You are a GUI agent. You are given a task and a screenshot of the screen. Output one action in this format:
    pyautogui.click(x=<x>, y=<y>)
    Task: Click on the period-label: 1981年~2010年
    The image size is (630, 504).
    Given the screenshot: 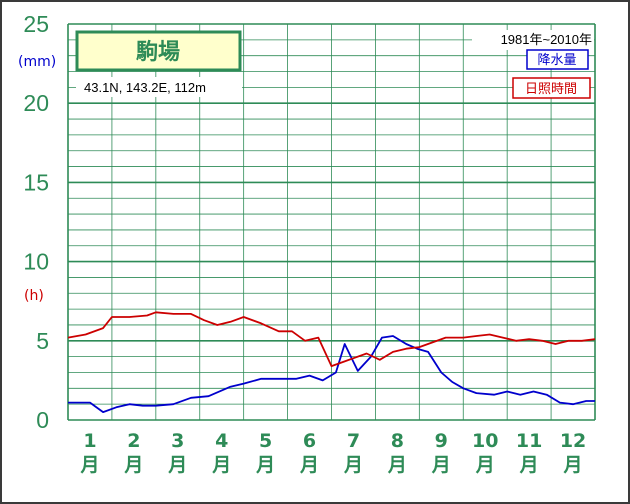 What is the action you would take?
    pyautogui.click(x=546, y=39)
    